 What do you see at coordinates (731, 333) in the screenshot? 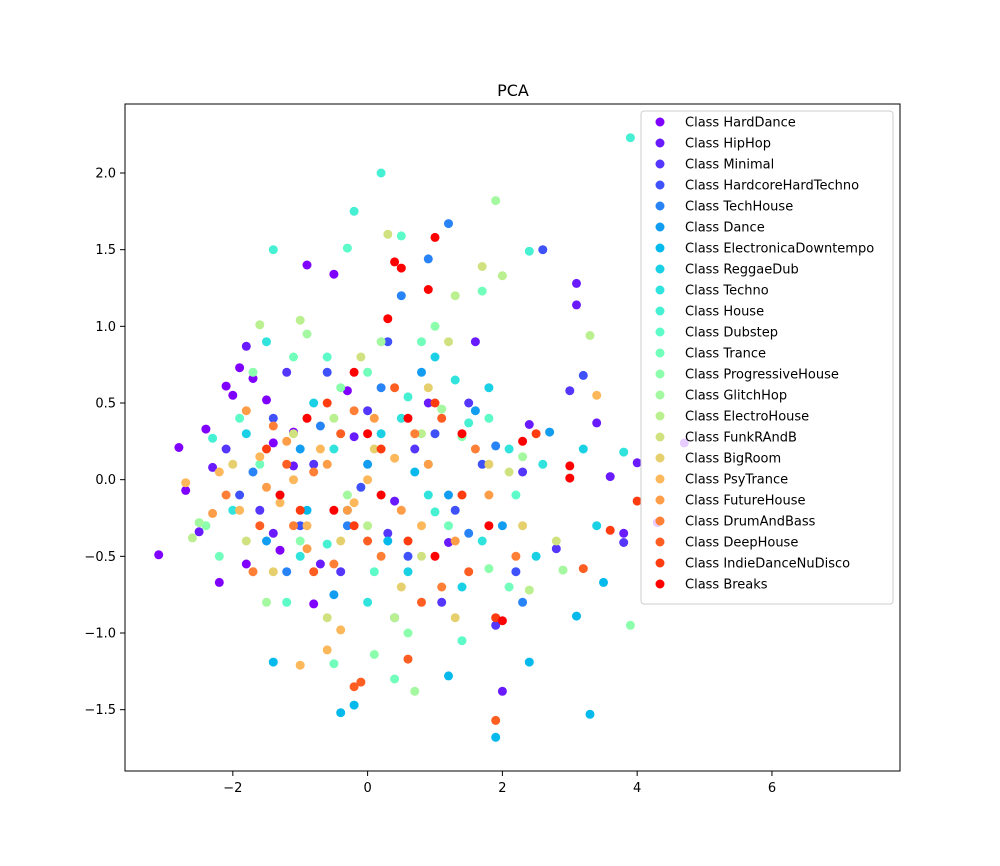
I see `legend-label: Class Dubstep` at bounding box center [731, 333].